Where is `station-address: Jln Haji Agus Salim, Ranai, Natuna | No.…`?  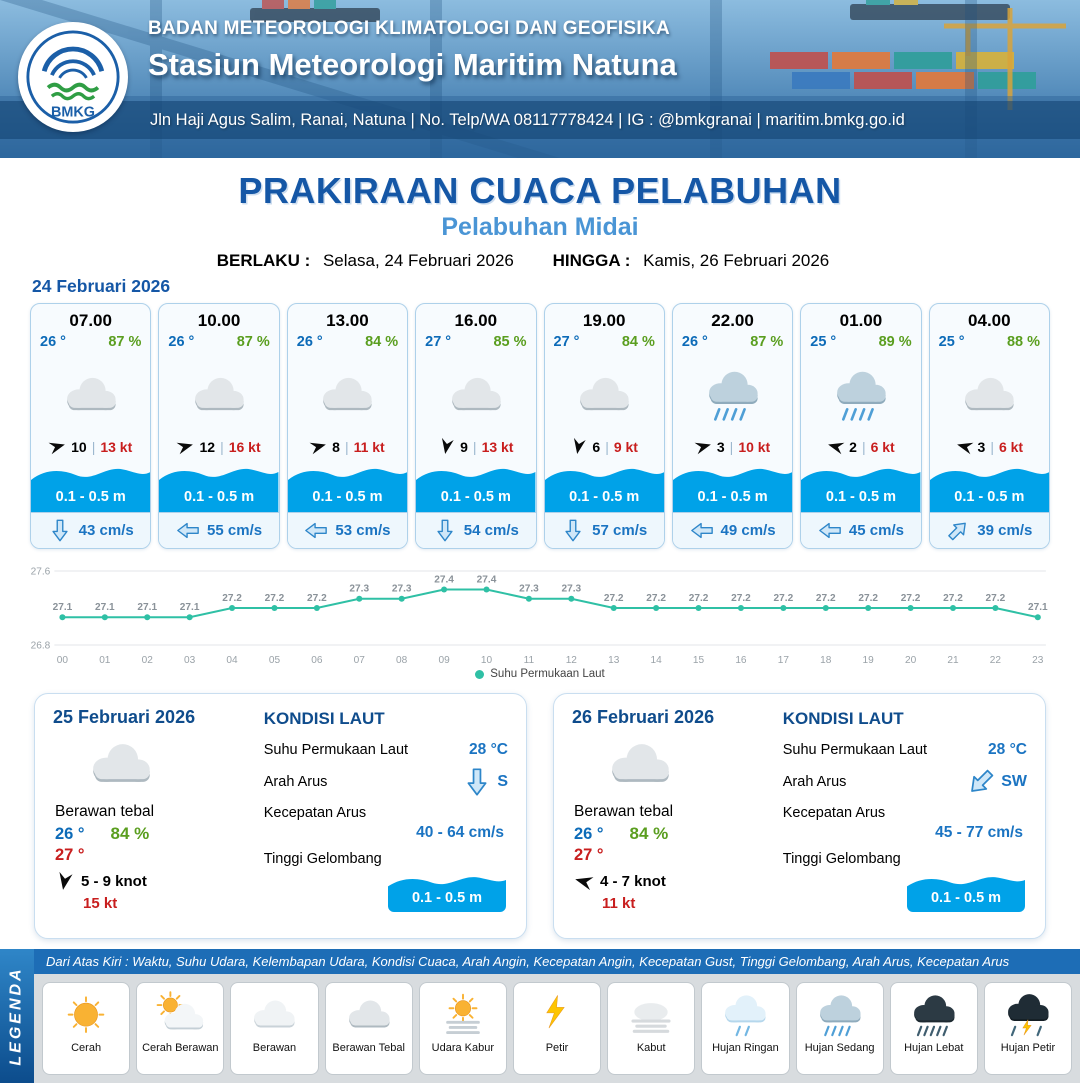
station-address: Jln Haji Agus Salim, Ranai, Natuna | No.… is located at coordinates (540, 120).